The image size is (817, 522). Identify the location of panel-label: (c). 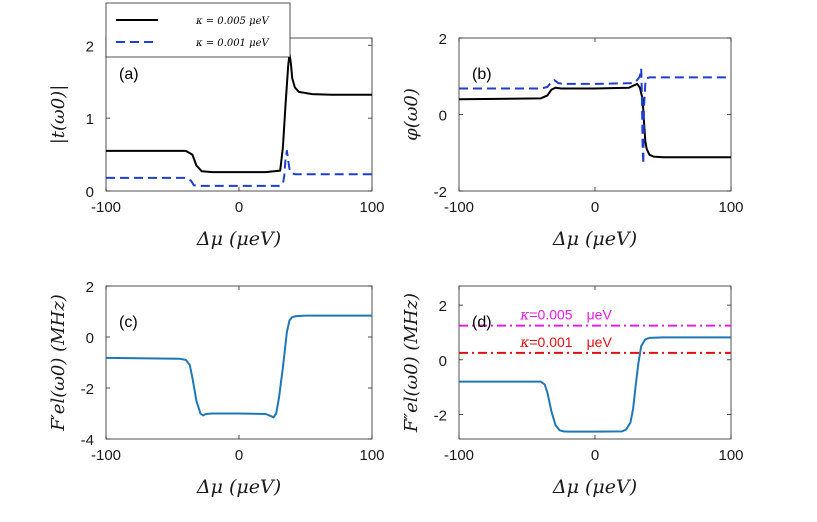
(128, 322).